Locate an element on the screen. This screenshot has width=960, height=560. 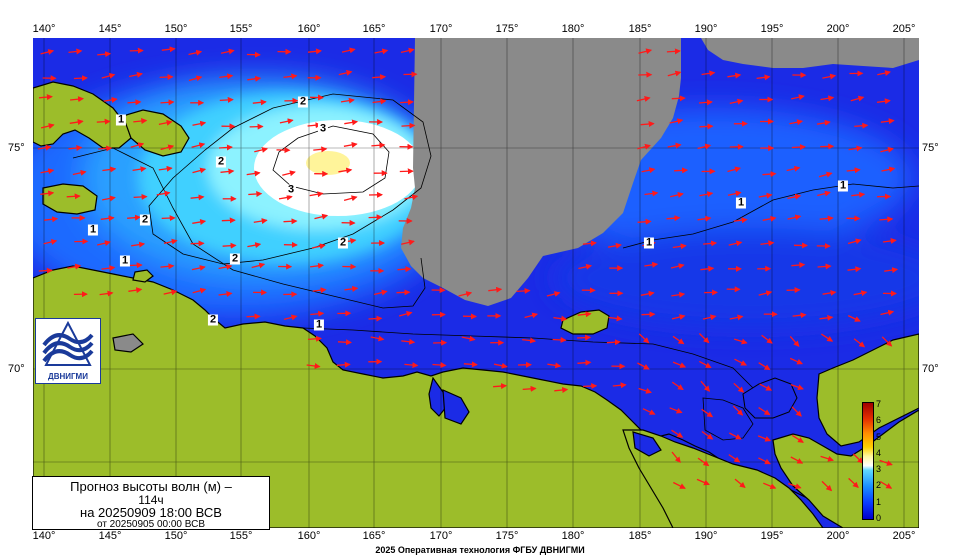
lagoon-khromskaya is located at coordinates (128, 343).